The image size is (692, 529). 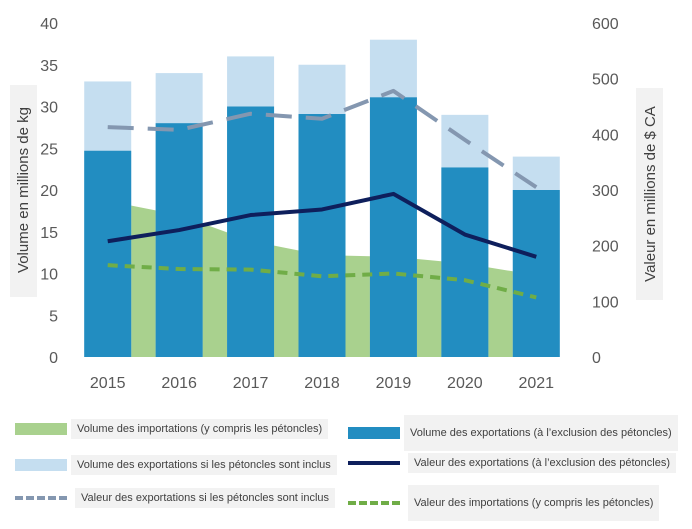 What do you see at coordinates (374, 503) in the screenshot?
I see `legend-swatch-import-value` at bounding box center [374, 503].